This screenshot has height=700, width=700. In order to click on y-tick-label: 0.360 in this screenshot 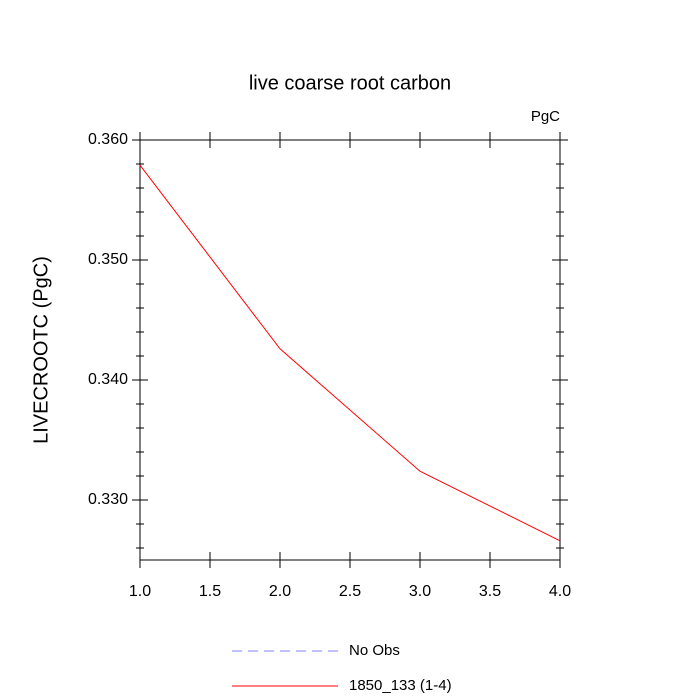, I will do `click(108, 139)`.